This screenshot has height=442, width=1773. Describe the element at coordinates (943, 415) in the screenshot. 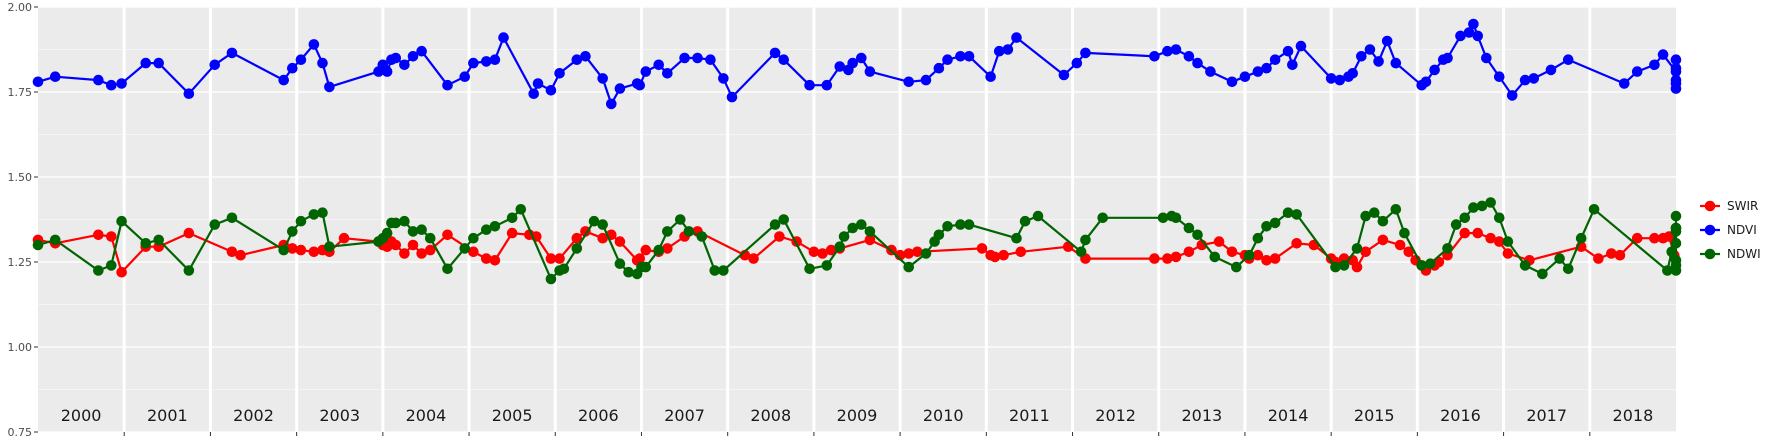

I see `year-label: 2010` at that location.